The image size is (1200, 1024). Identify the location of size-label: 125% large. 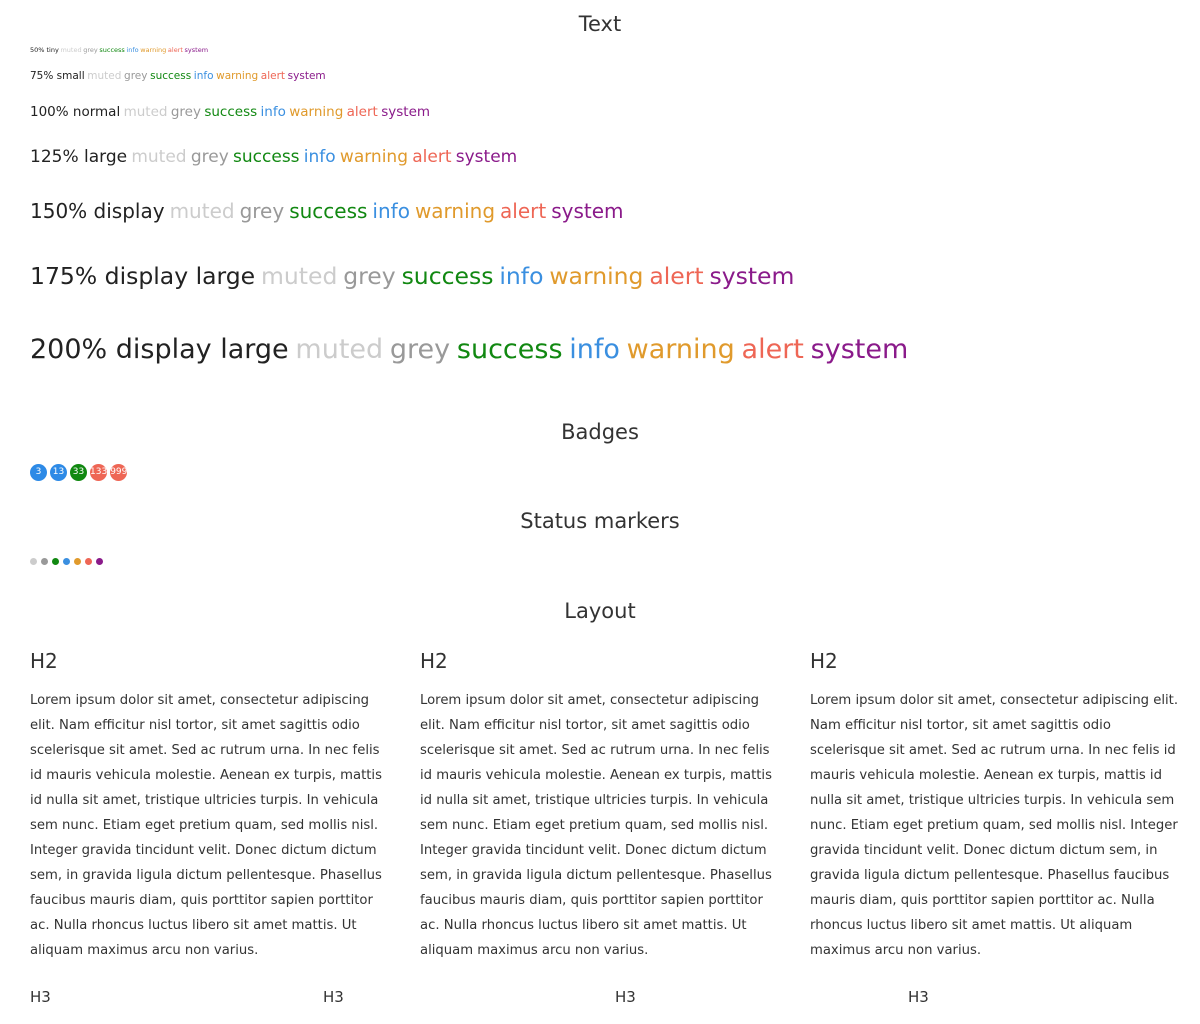
(79, 157).